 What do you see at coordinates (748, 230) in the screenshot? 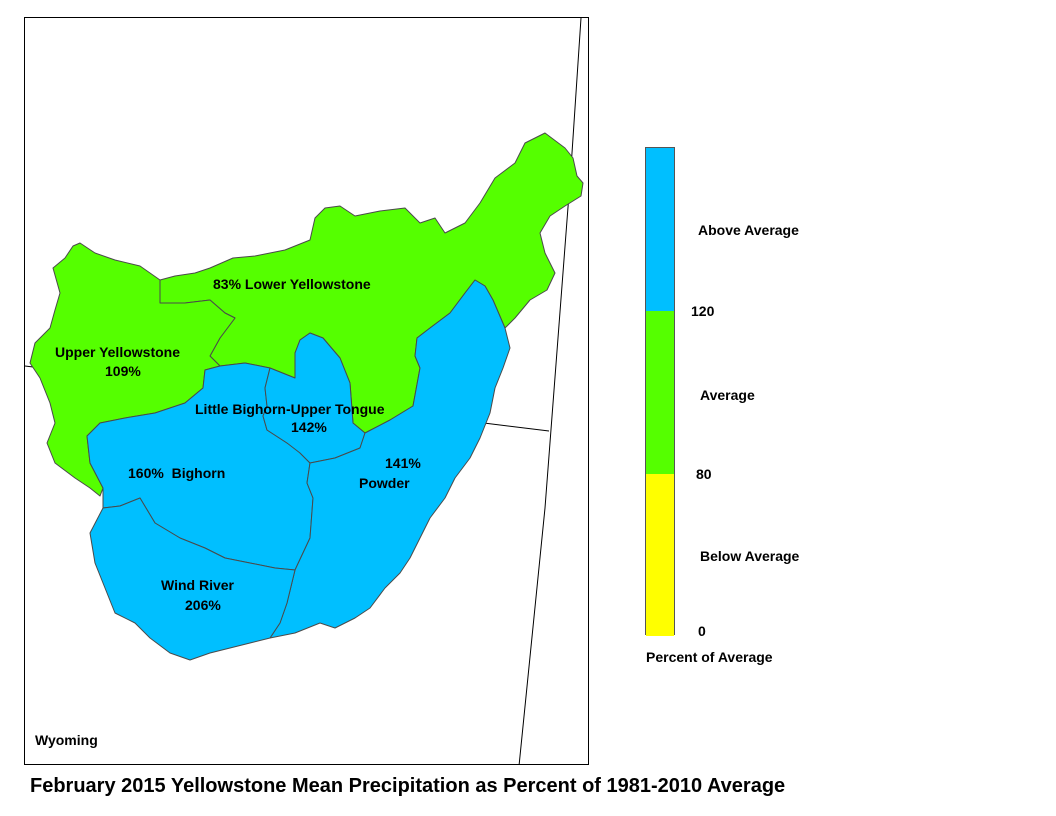
I see `legend-label-above: Above Average` at bounding box center [748, 230].